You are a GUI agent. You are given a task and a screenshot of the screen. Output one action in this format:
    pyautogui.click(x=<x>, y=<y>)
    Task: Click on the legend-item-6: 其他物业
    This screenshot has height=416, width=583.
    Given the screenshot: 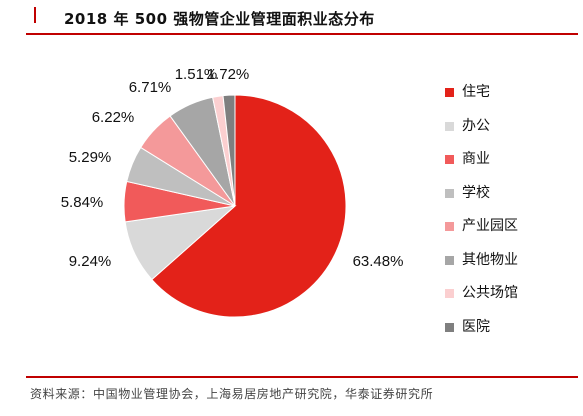 What is the action you would take?
    pyautogui.click(x=505, y=267)
    